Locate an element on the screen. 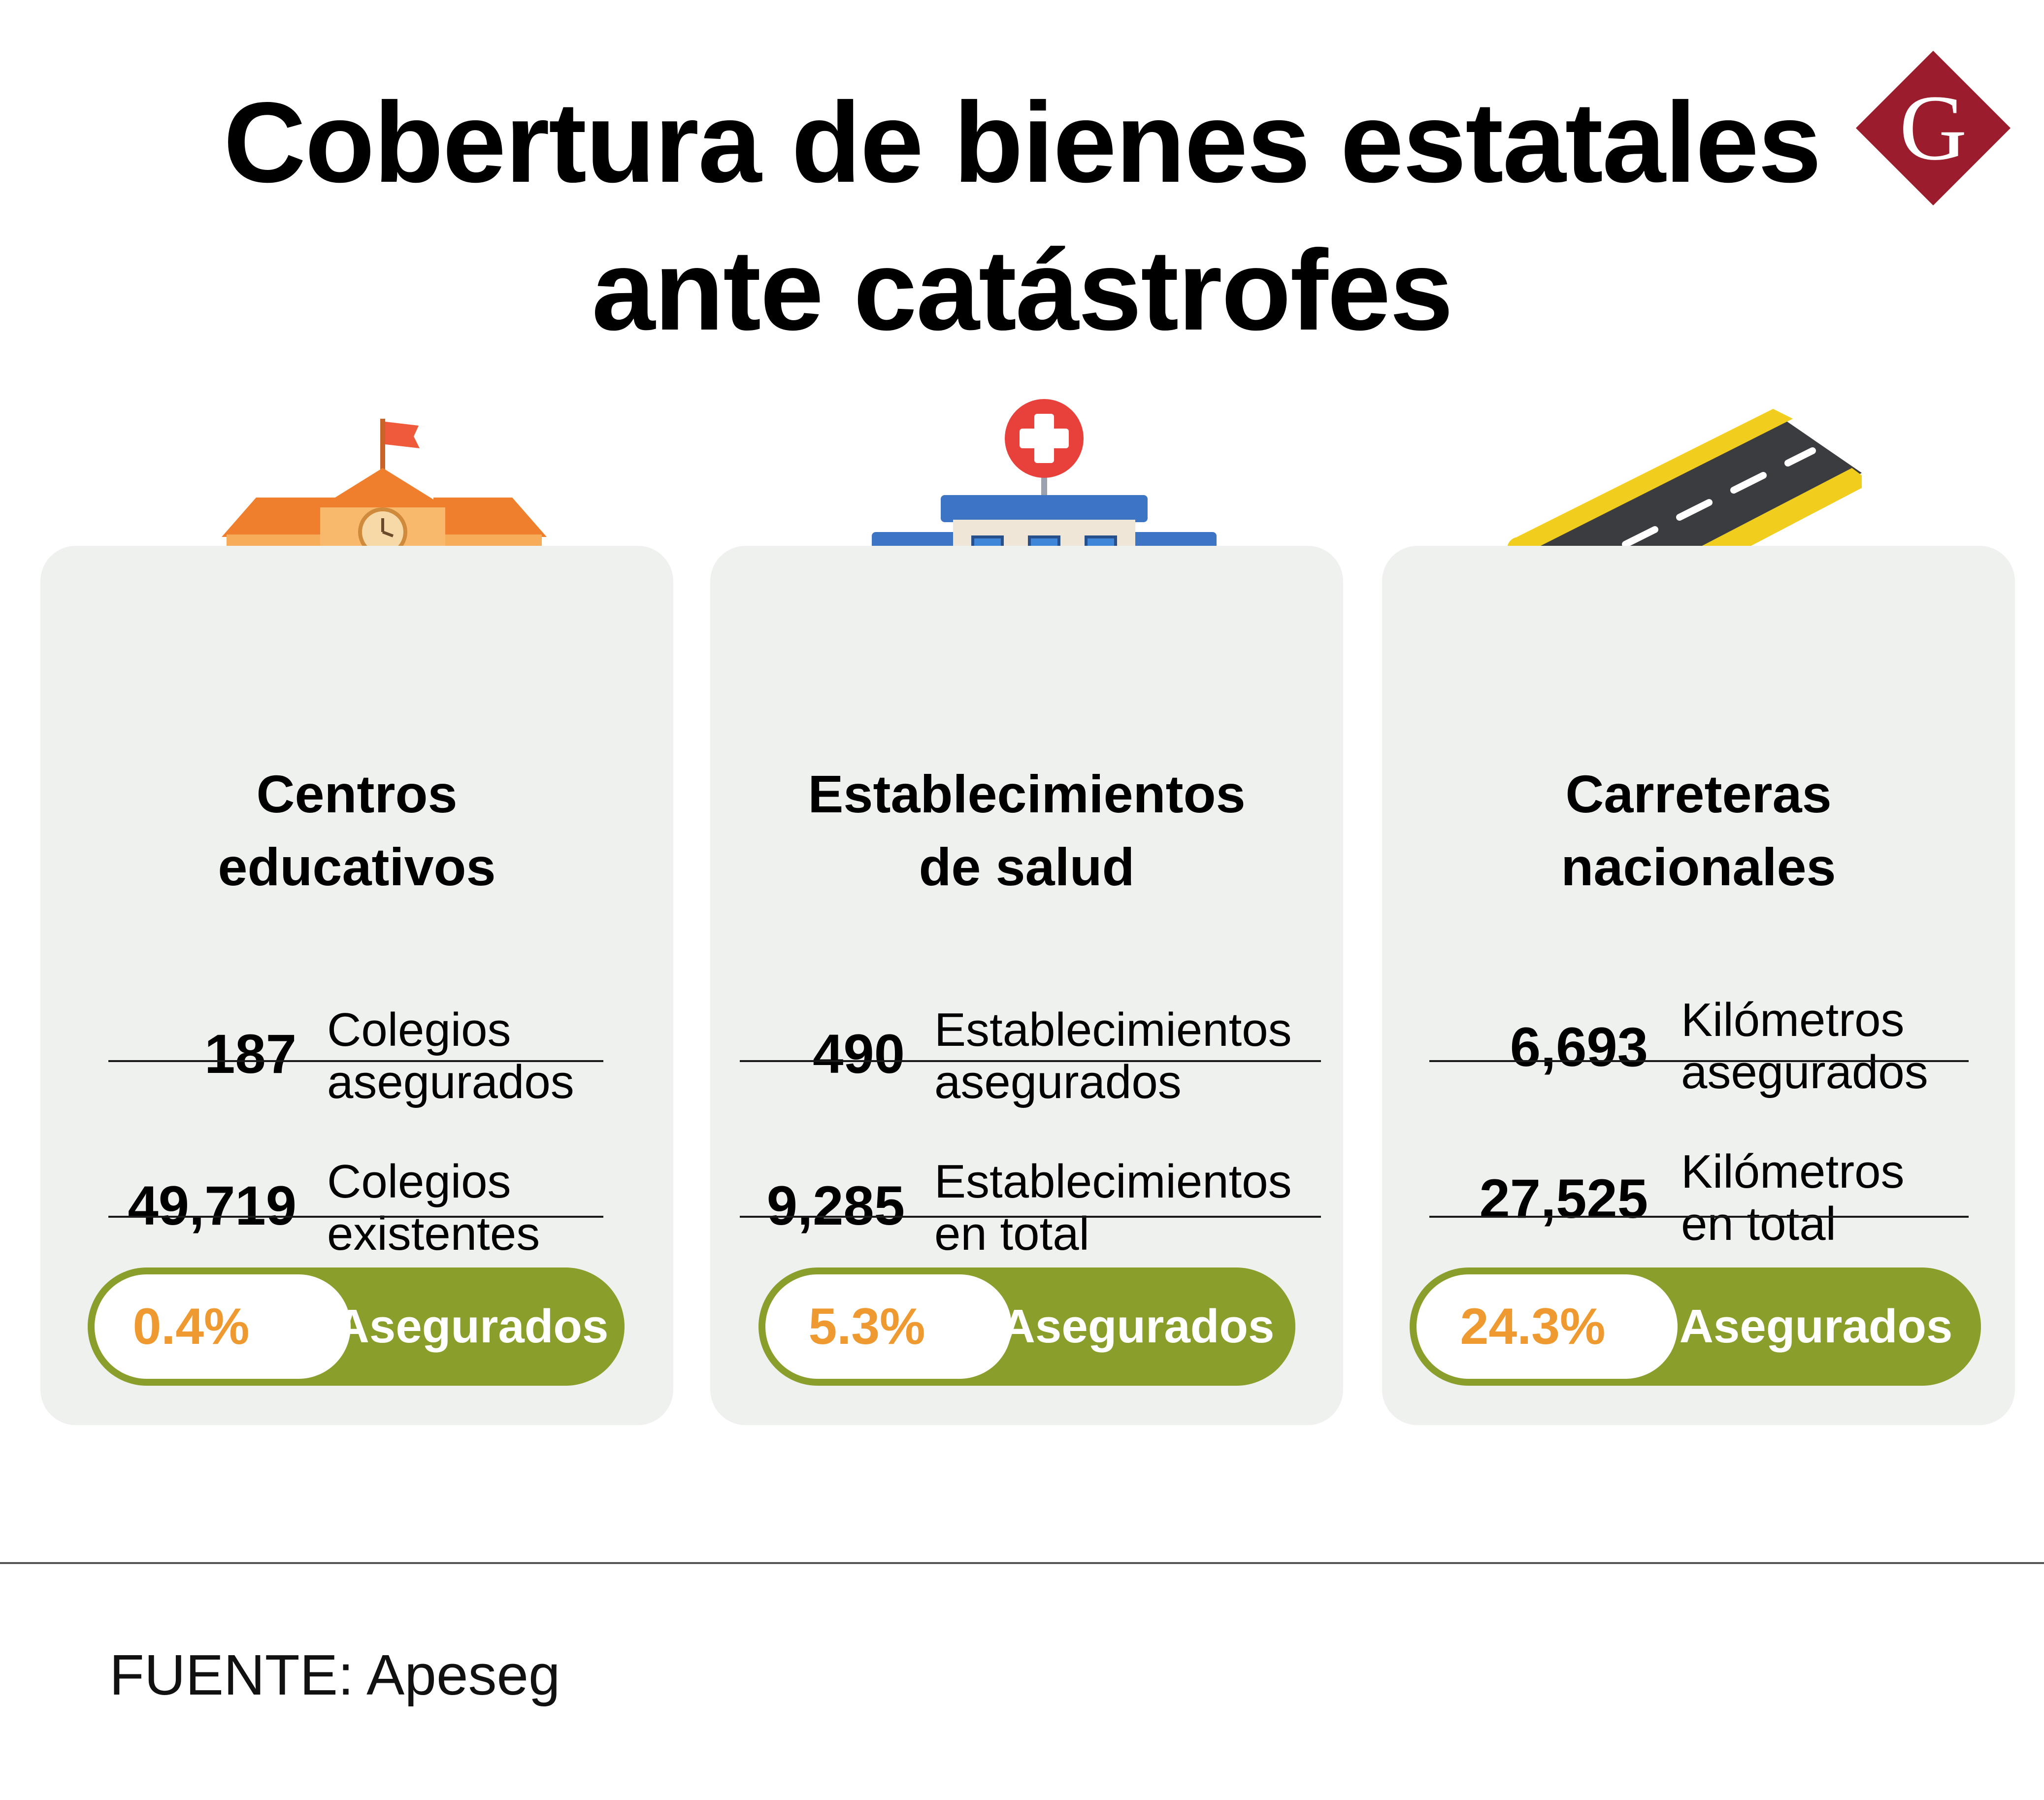  stat-value: 27,525 is located at coordinates (1564, 1199).